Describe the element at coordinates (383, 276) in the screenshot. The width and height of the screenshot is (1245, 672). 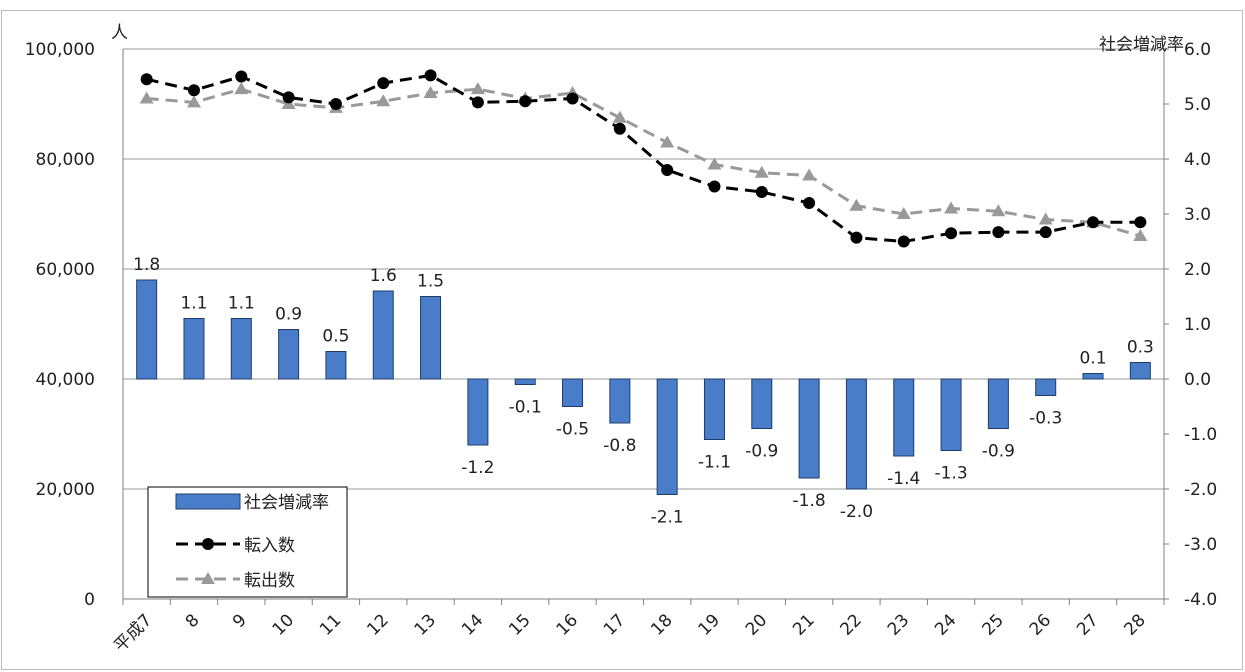
I see `bar-data-label: 1.6` at that location.